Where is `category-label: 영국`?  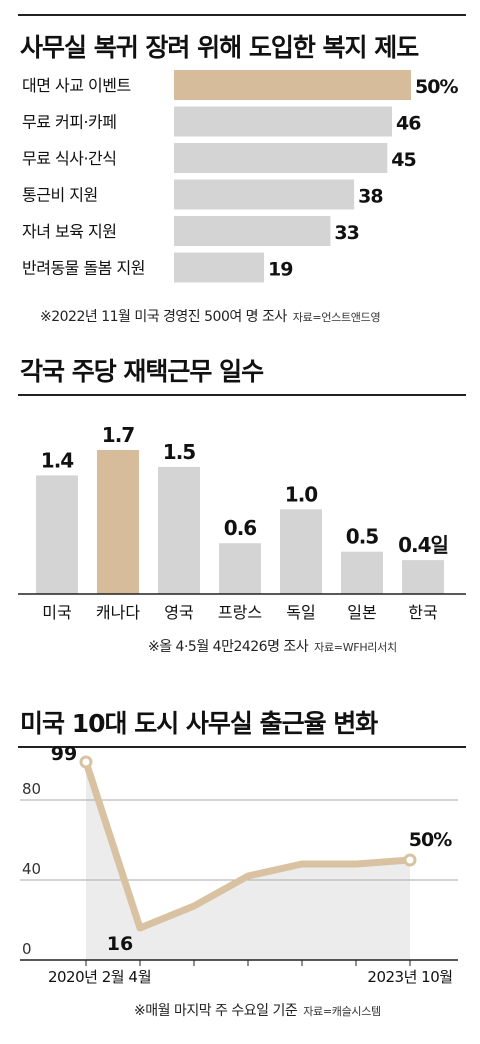 category-label: 영국 is located at coordinates (178, 612).